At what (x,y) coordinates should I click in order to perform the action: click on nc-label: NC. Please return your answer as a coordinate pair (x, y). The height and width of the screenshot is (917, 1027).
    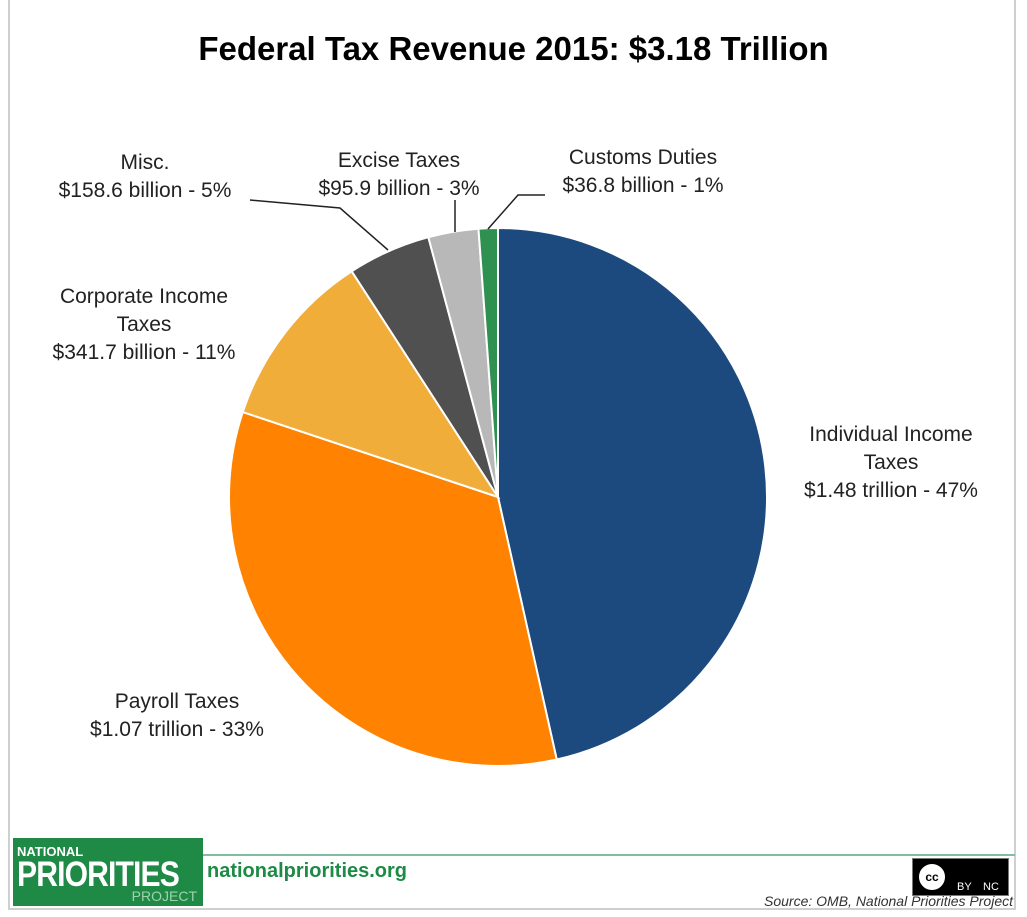
    Looking at the image, I should click on (991, 887).